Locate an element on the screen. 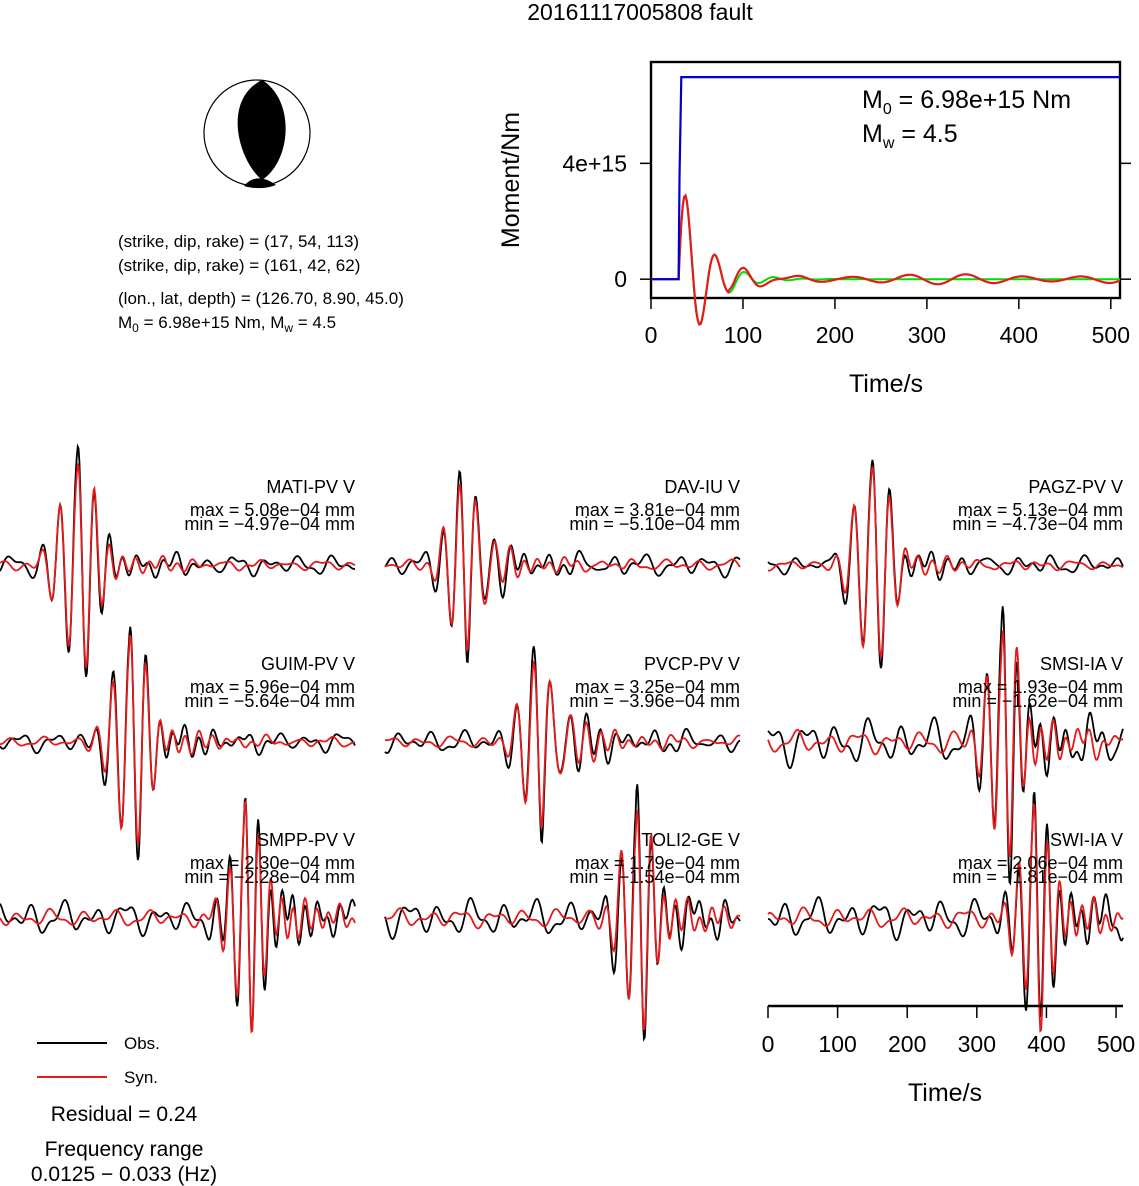 Image resolution: width=1139 pixels, height=1186 pixels. station-max-label: max = 1.93e−04 mm is located at coordinates (1040, 687).